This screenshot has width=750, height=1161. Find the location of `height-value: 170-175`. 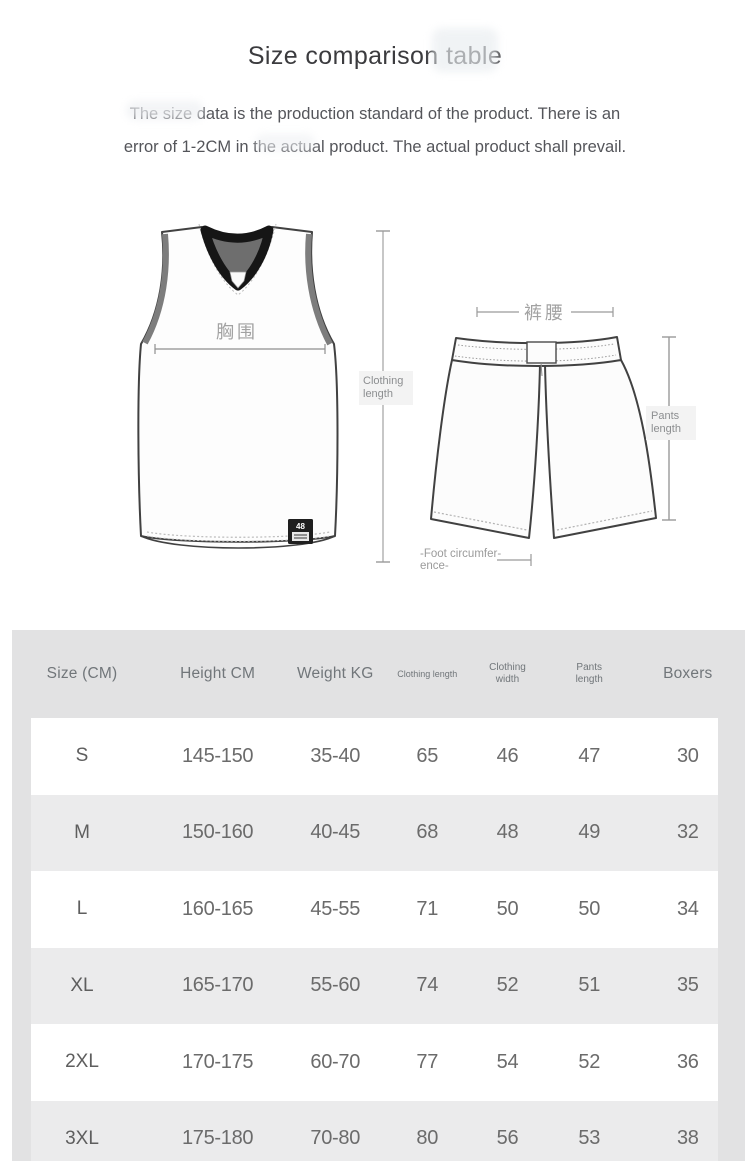

height-value: 170-175 is located at coordinates (217, 1061).